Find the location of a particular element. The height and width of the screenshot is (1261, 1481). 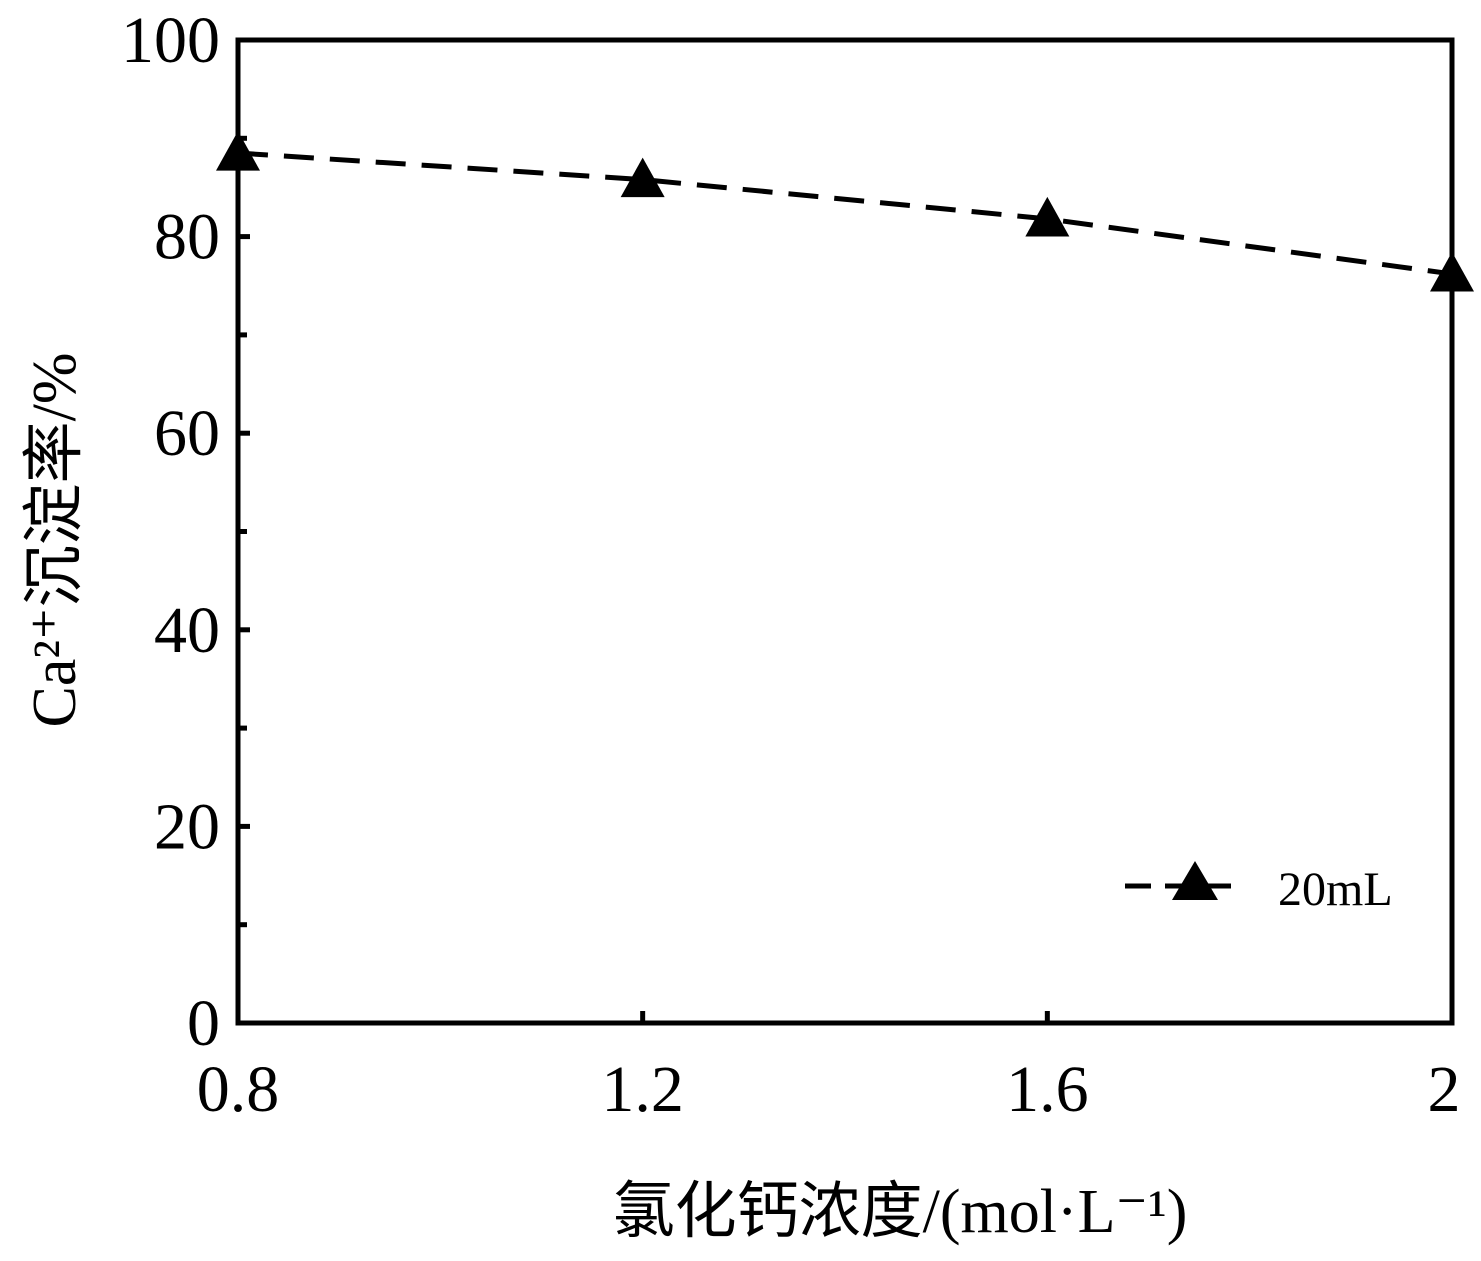

y-tick-label: 100 is located at coordinates (170, 40).